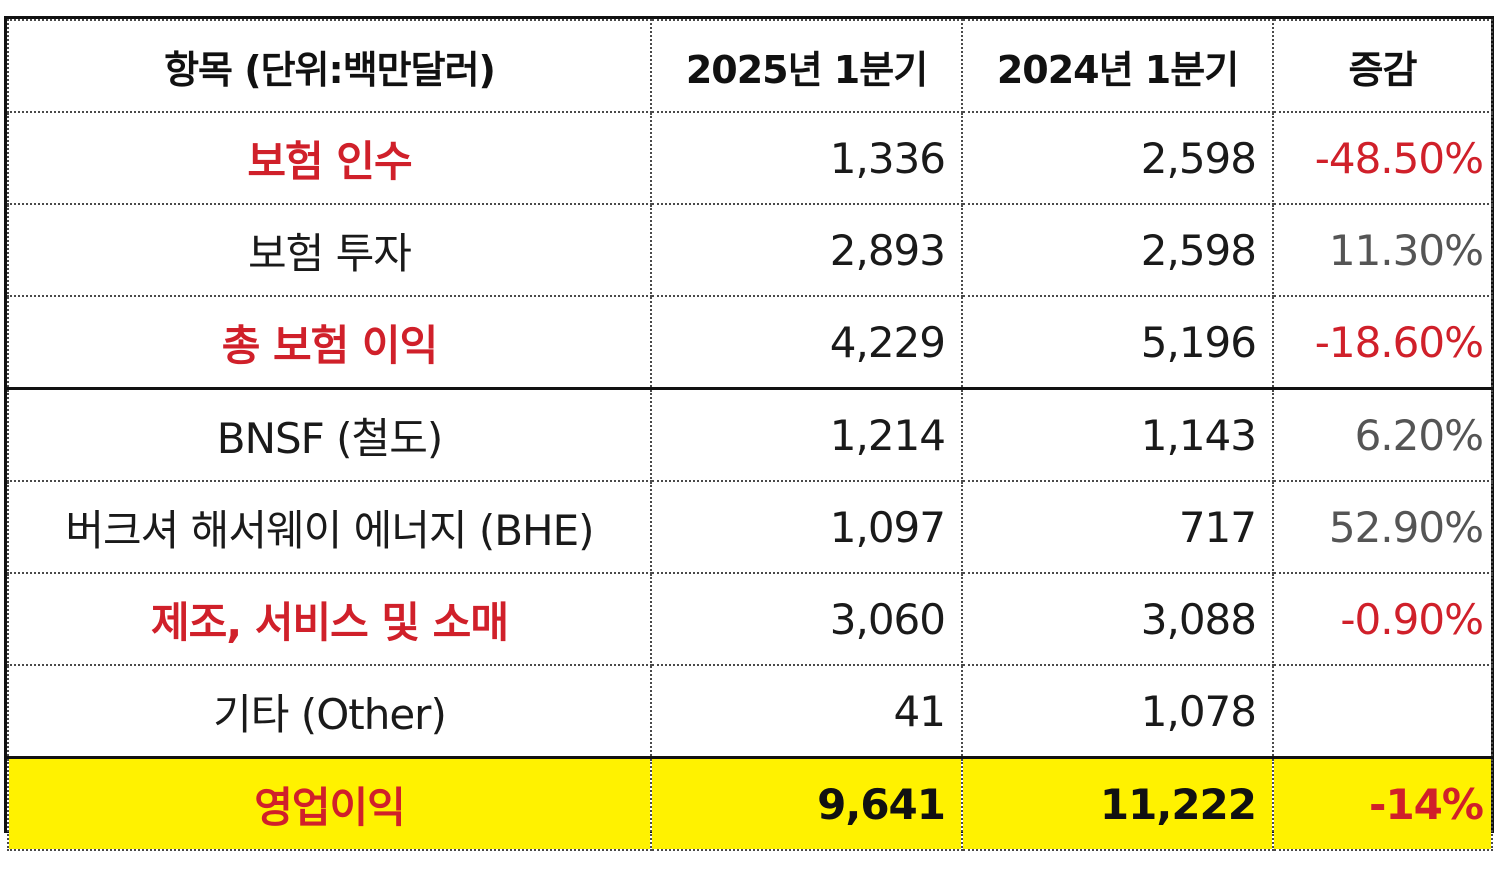 Image resolution: width=1499 pixels, height=869 pixels. I want to click on row-change: 6.20%, so click(1382, 434).